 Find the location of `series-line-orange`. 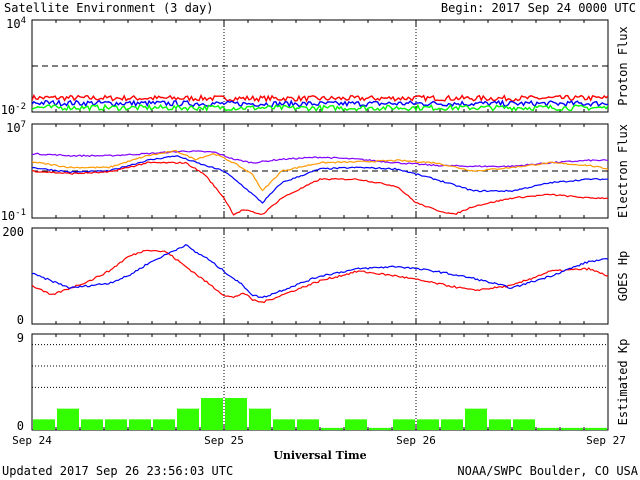

series-line-orange is located at coordinates (320, 170).